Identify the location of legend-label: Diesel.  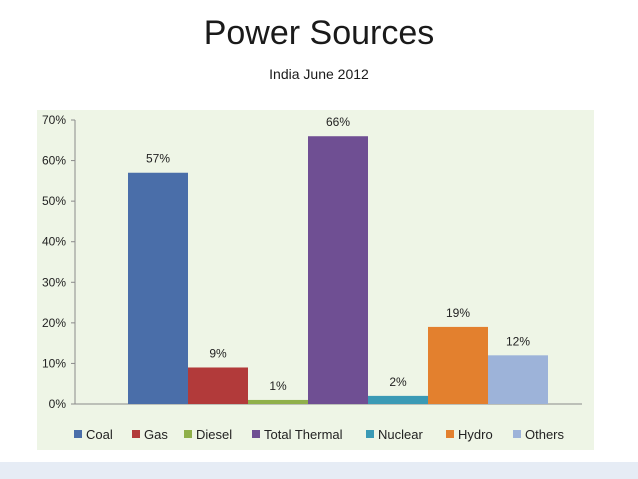
(214, 434).